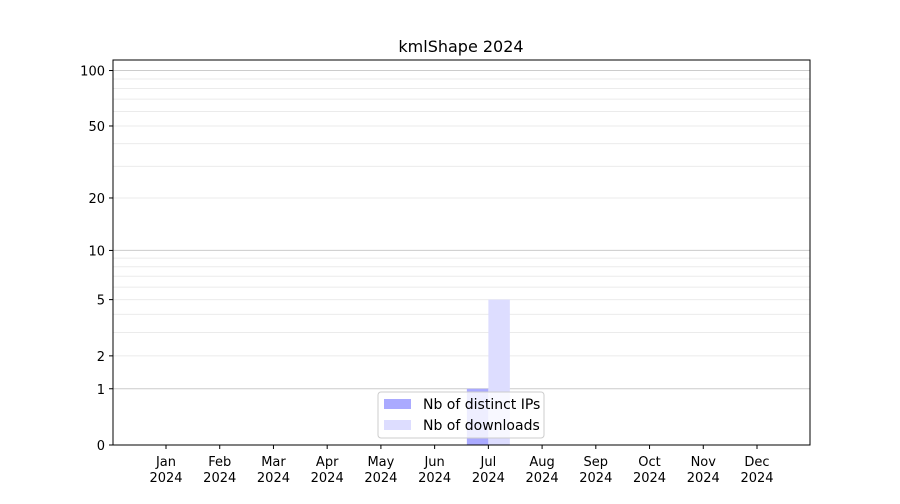 The height and width of the screenshot is (504, 900). What do you see at coordinates (397, 404) in the screenshot?
I see `legend-swatch-distinct-ips` at bounding box center [397, 404].